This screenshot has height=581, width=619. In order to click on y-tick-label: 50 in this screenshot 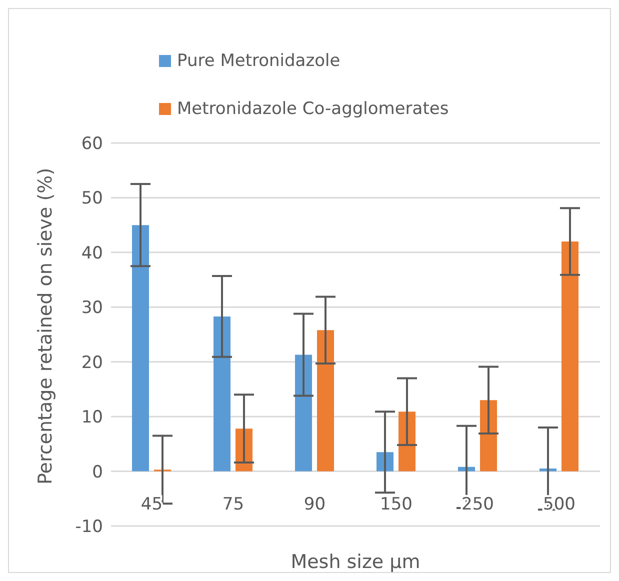, I will do `click(92, 198)`.